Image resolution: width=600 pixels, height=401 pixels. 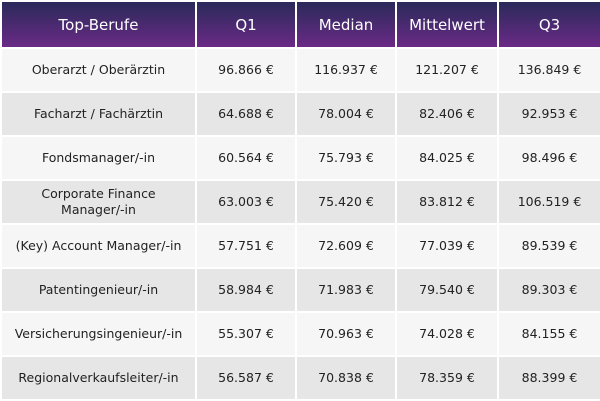 I want to click on salary-cell: 60.564 €, so click(x=246, y=158).